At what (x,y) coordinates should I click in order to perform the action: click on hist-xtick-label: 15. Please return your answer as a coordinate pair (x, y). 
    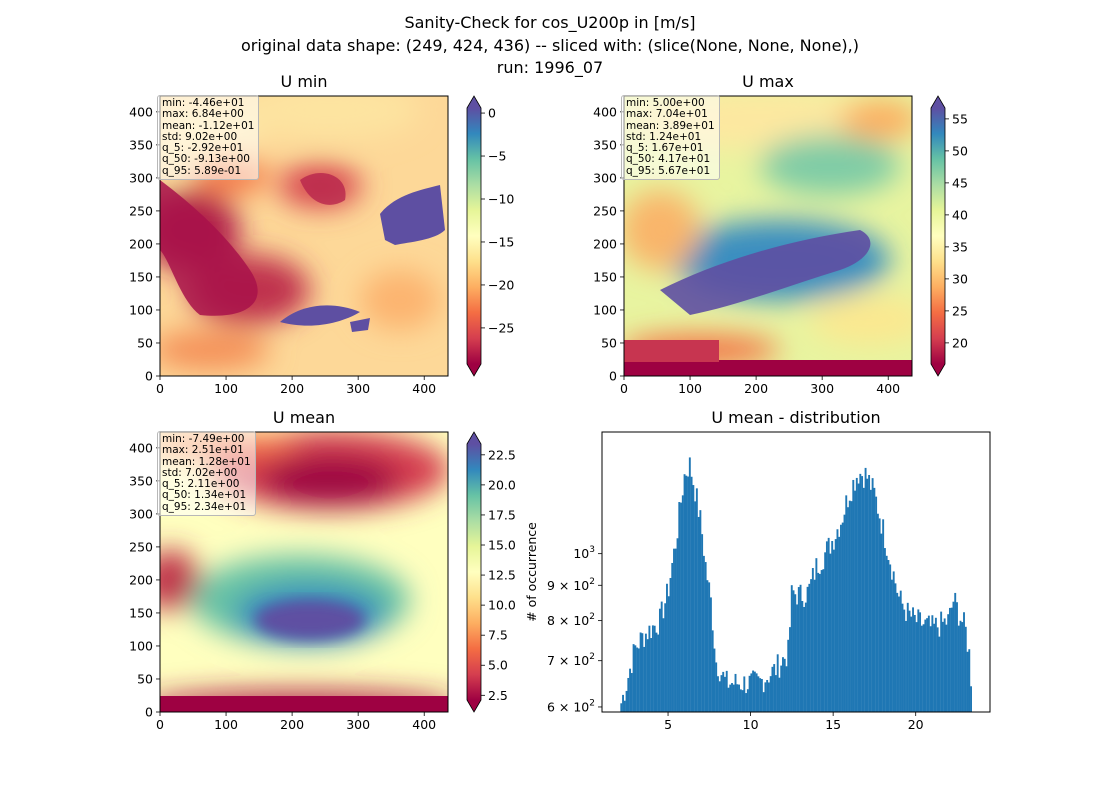
    Looking at the image, I should click on (833, 724).